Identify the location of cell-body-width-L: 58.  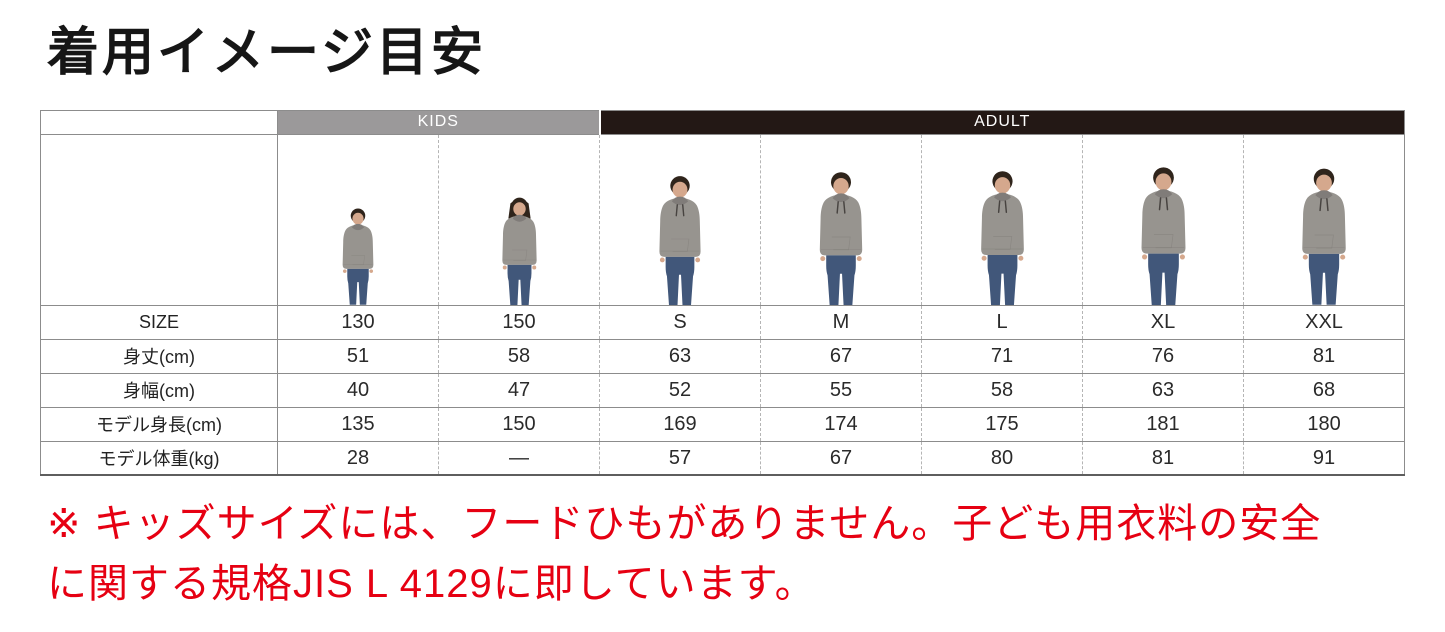
(1002, 390).